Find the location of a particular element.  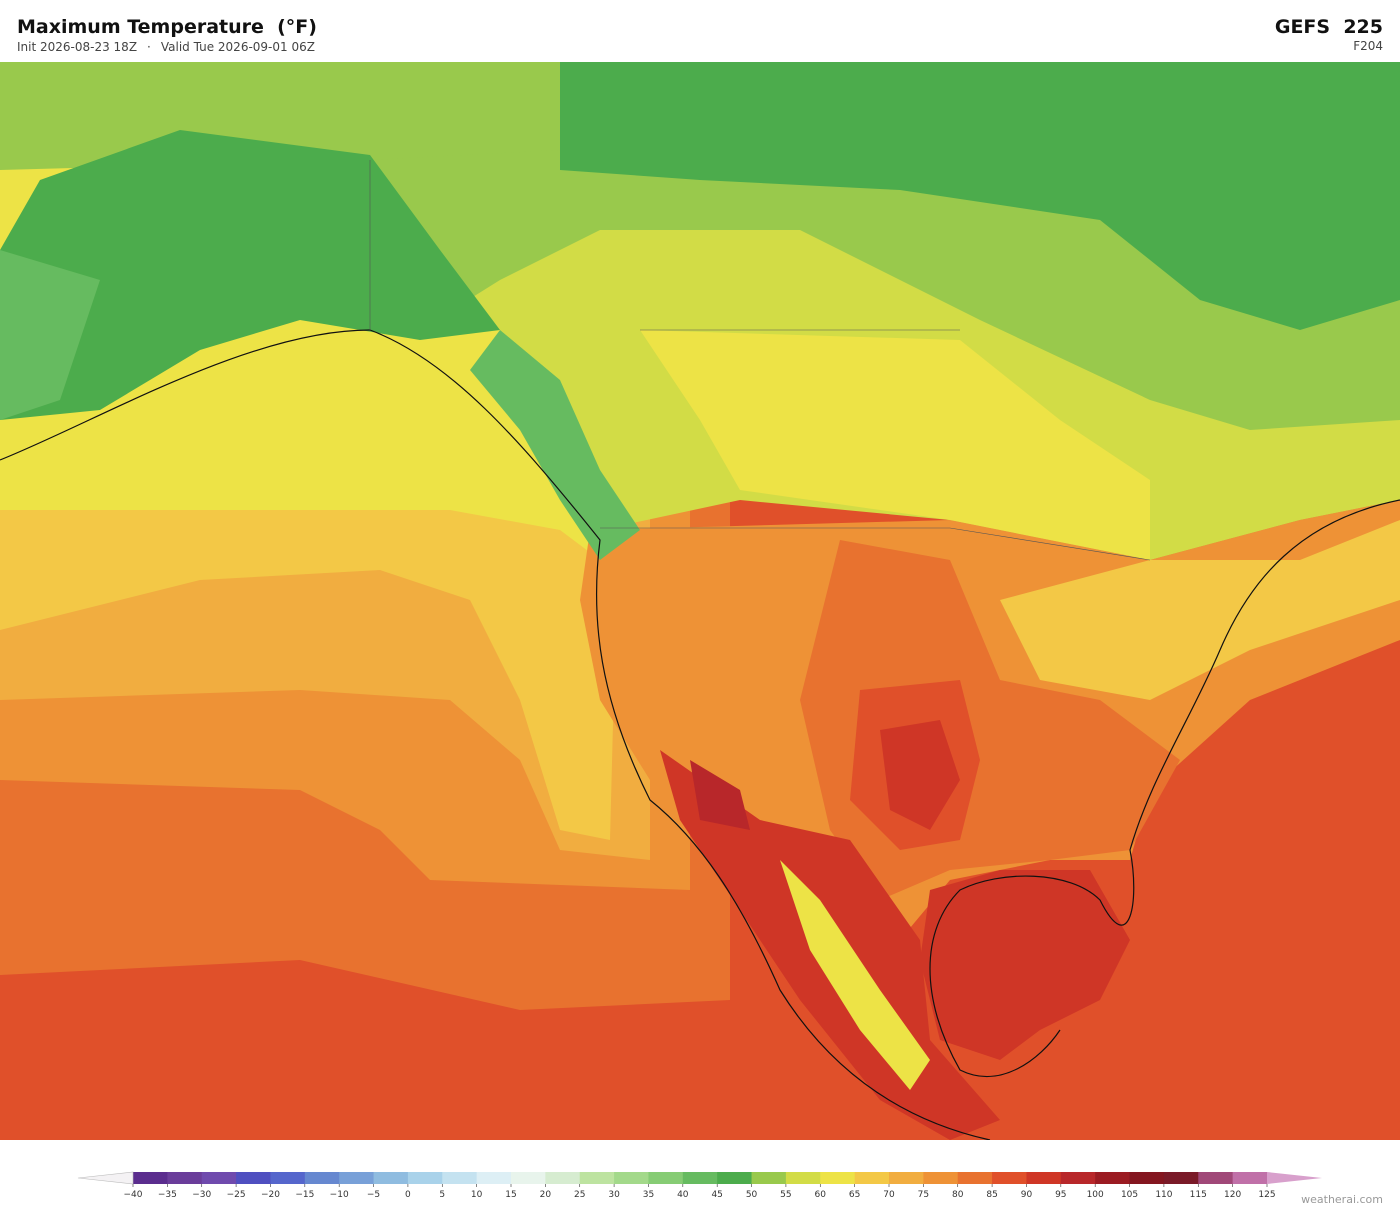

tick-label: 50 is located at coordinates (752, 1195).